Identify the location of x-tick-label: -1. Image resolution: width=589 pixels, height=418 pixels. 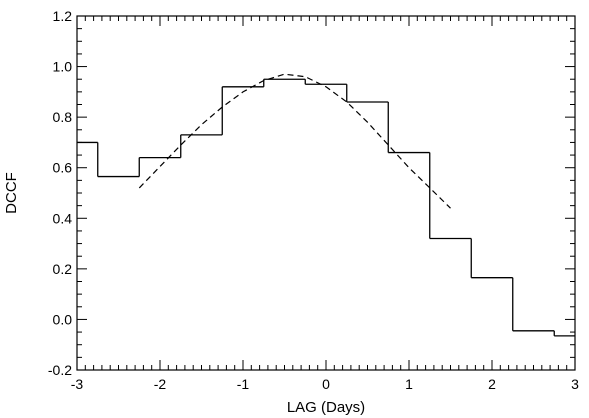
(243, 384).